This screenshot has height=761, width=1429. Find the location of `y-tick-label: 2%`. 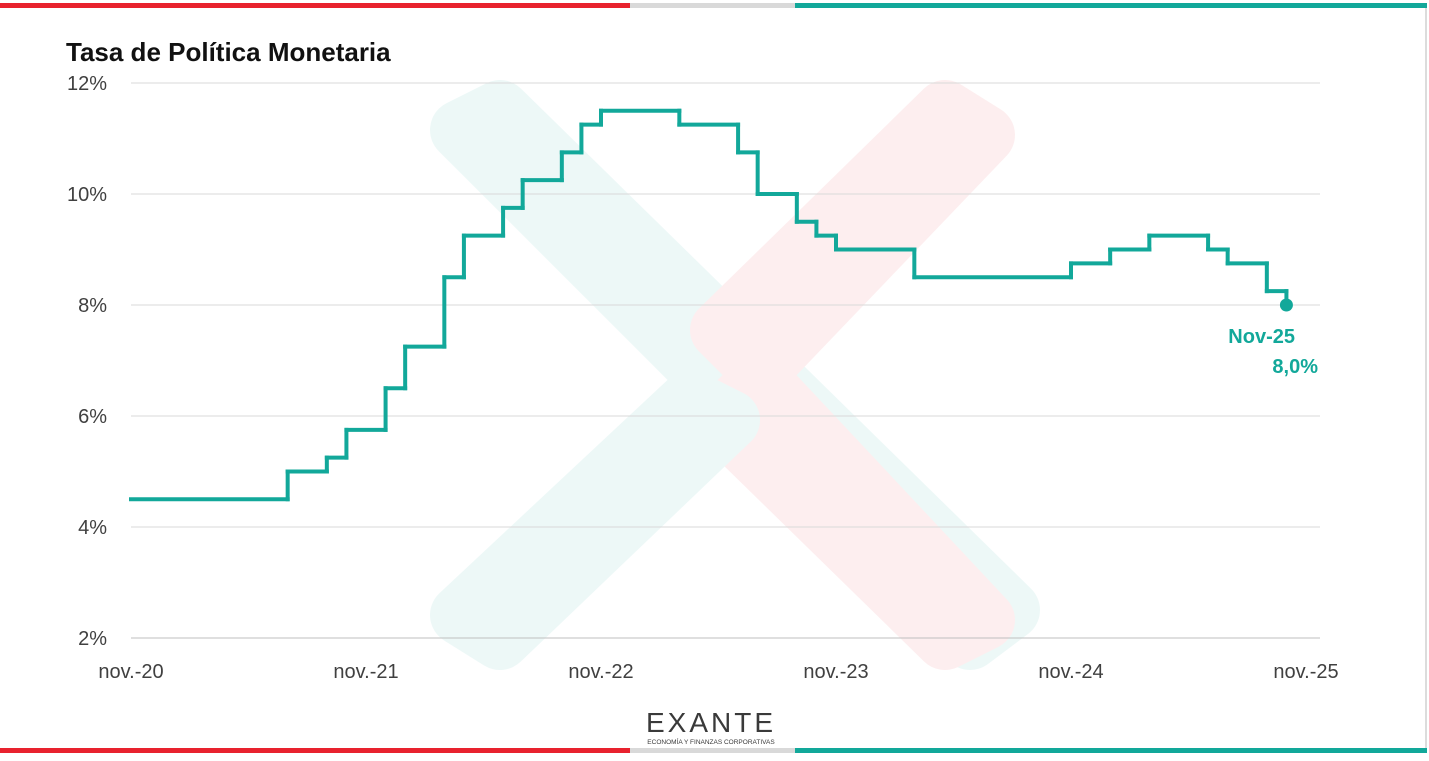

y-tick-label: 2% is located at coordinates (92, 639).